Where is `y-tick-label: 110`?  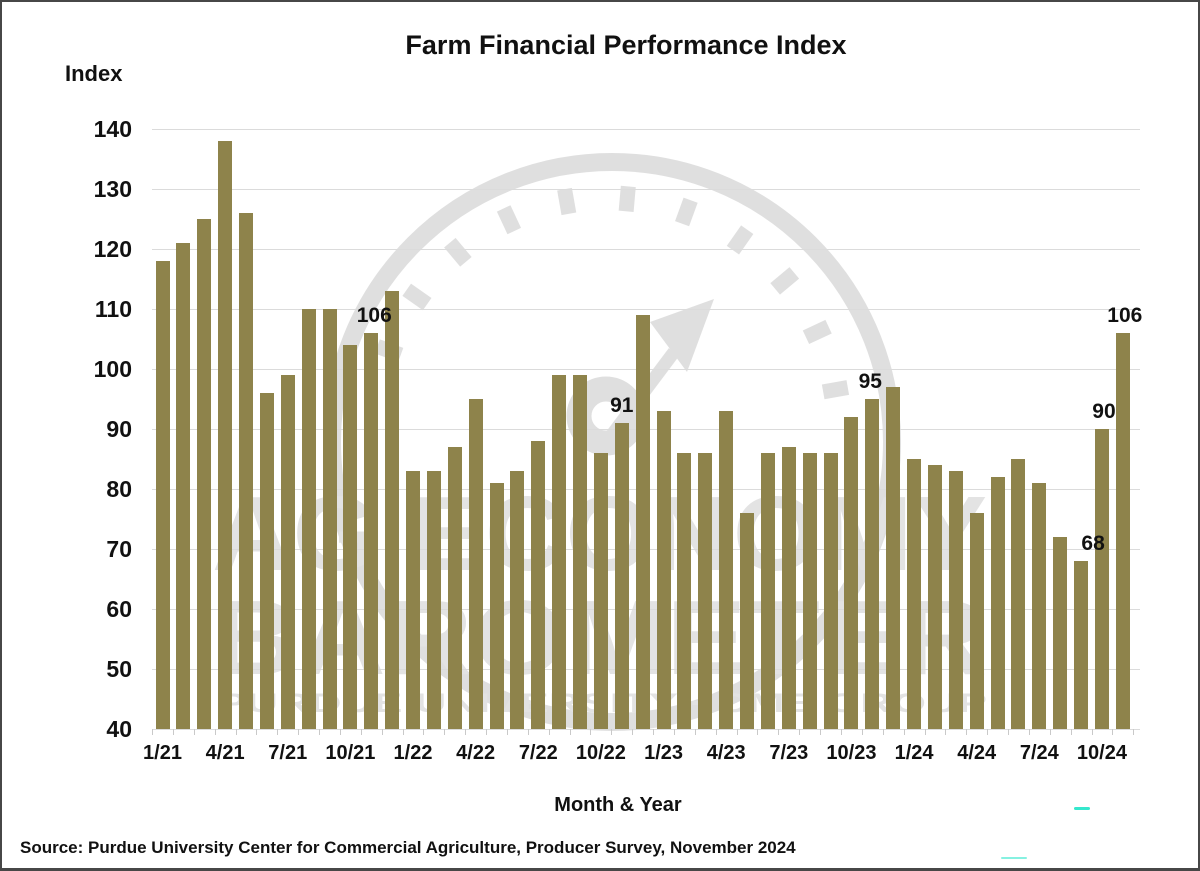
y-tick-label: 110 is located at coordinates (113, 309).